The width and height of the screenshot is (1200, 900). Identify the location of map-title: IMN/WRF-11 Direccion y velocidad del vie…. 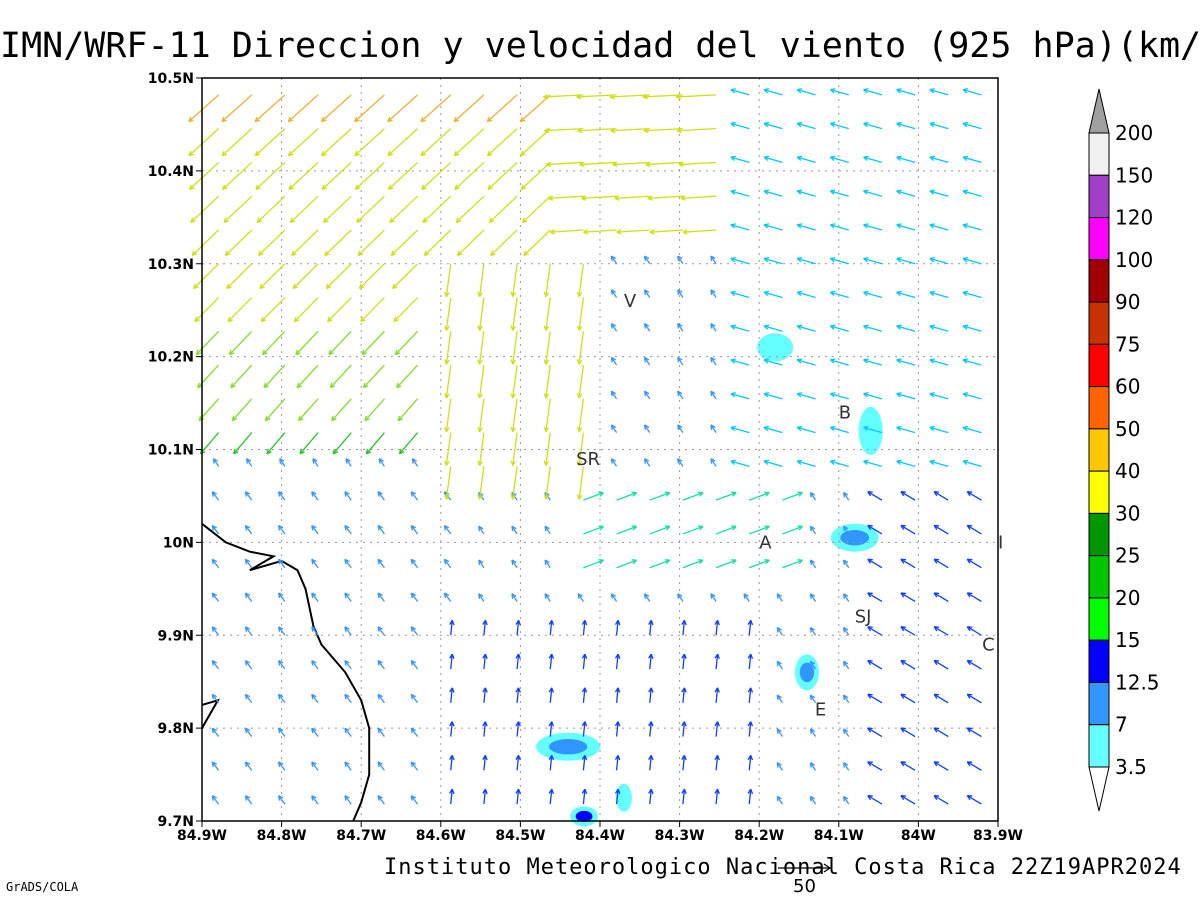
(600, 46).